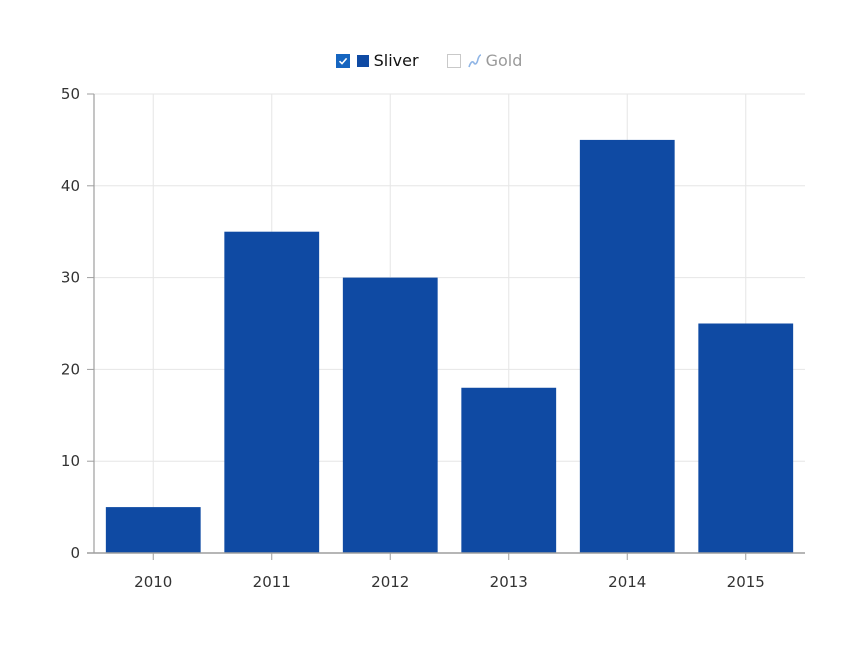 The image size is (858, 661). Describe the element at coordinates (342, 60) in the screenshot. I see `checkbox-checked-icon` at that location.